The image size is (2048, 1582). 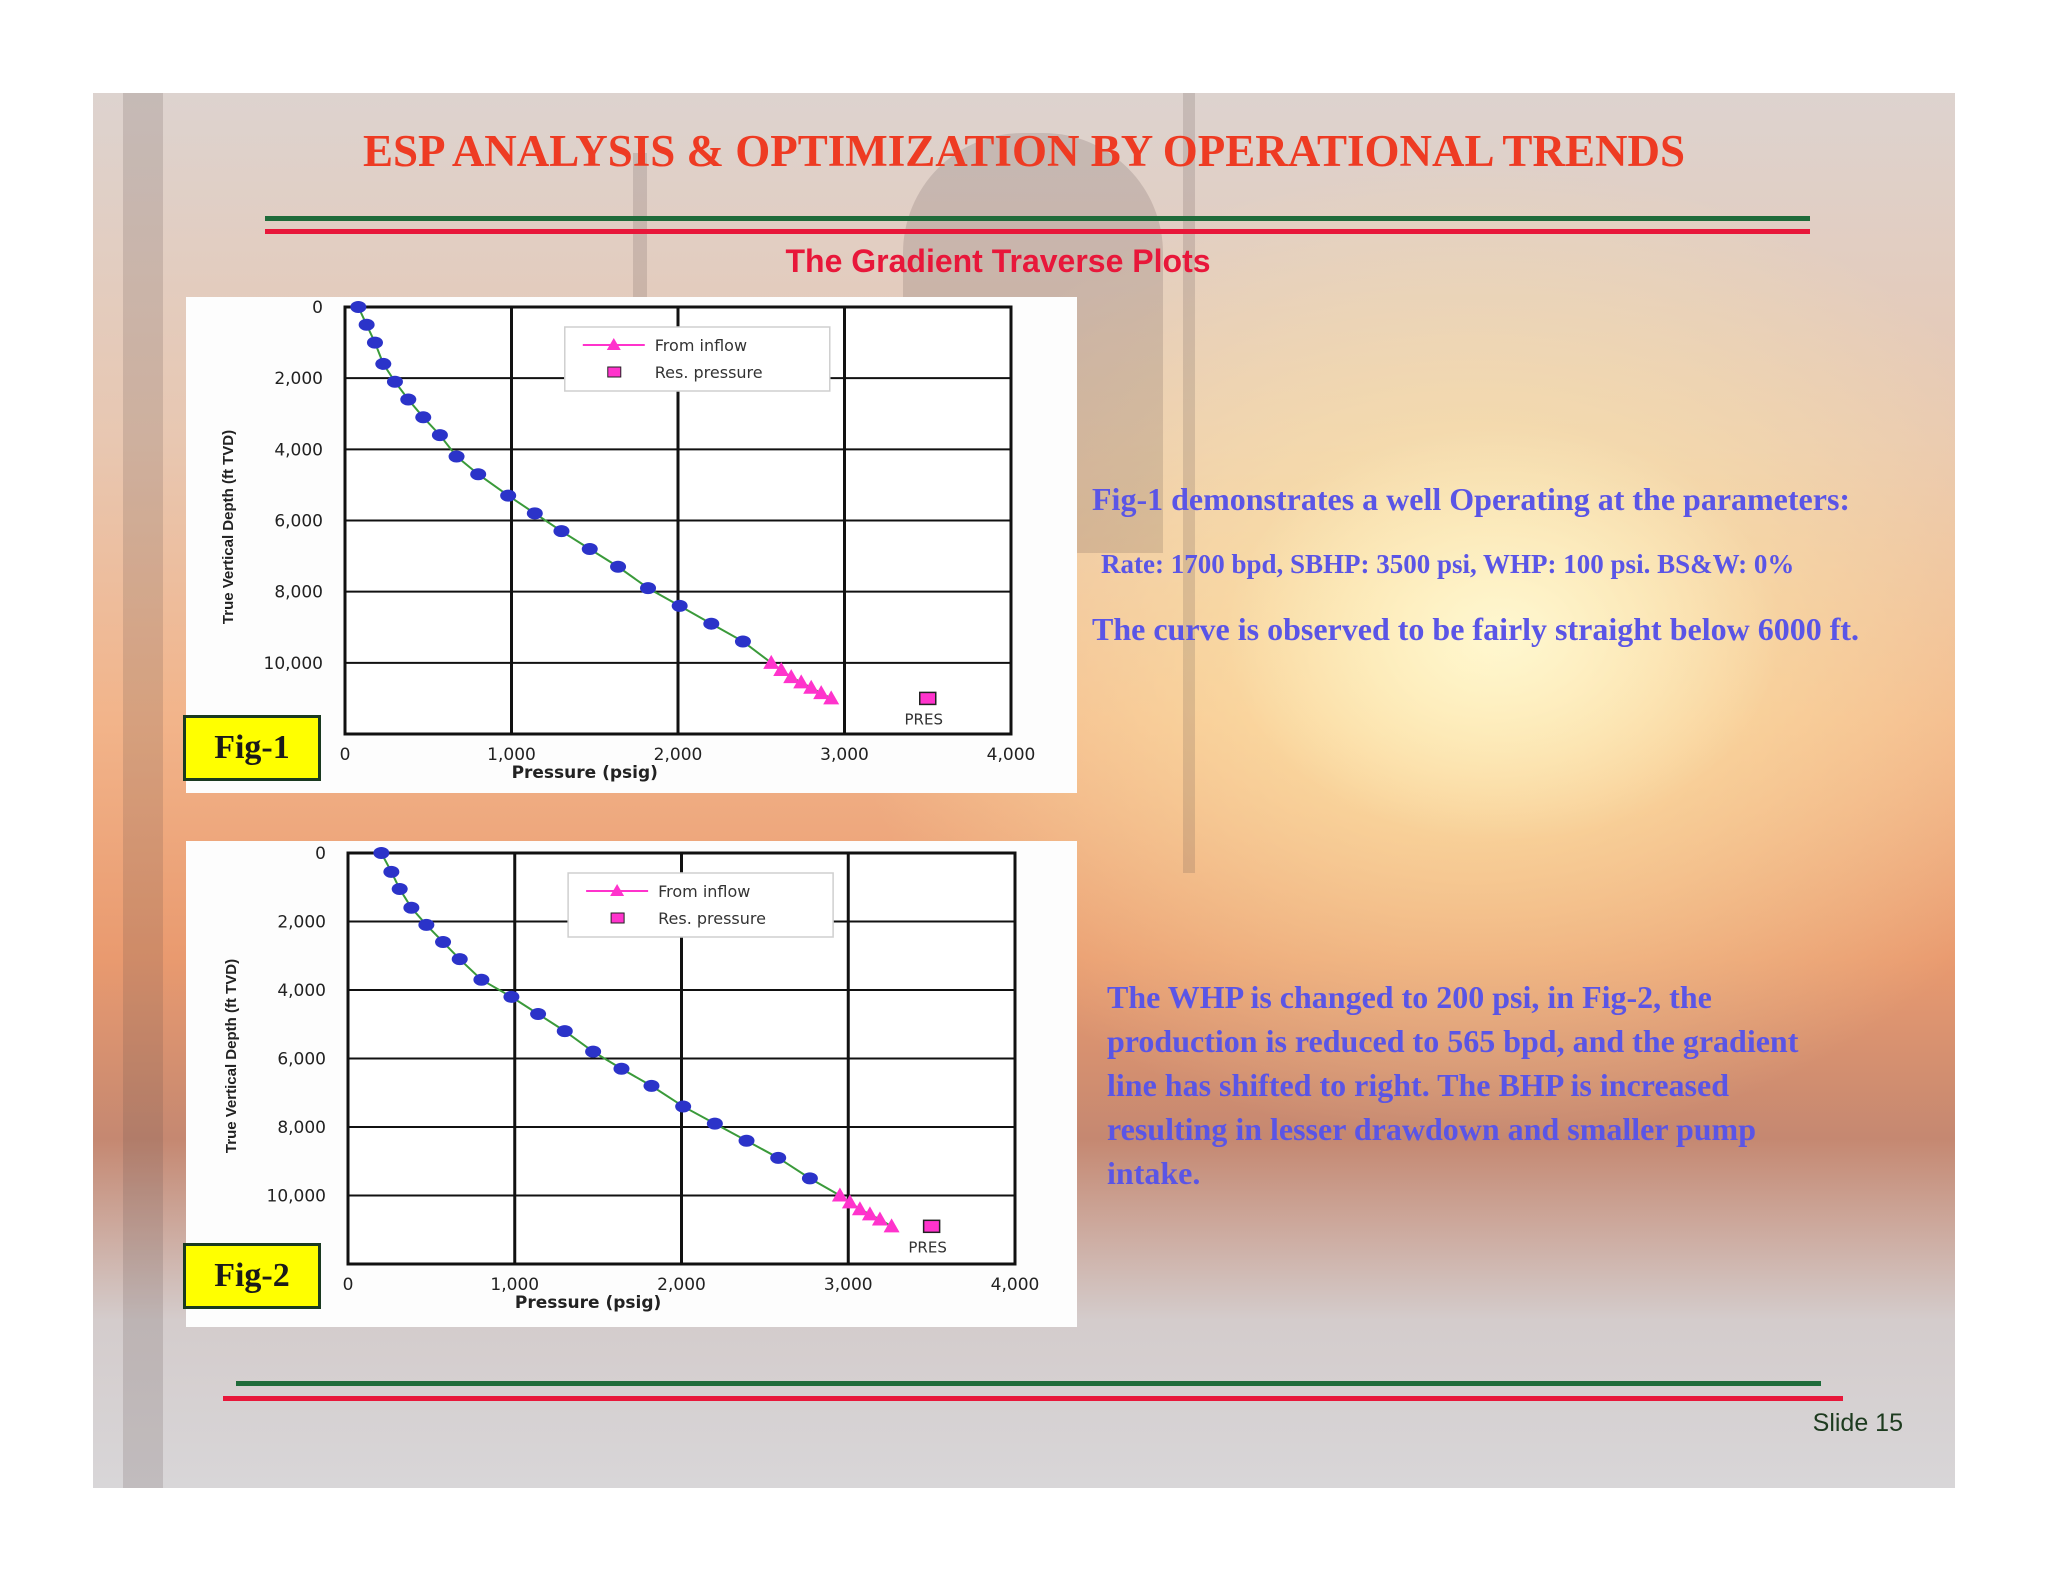 I want to click on y-tick-label: 10,000, so click(x=296, y=1197).